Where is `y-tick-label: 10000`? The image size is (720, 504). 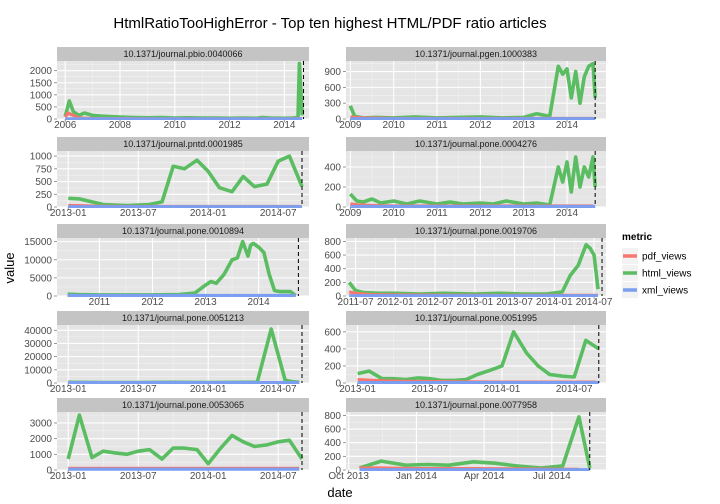 y-tick-label: 10000 is located at coordinates (38, 260).